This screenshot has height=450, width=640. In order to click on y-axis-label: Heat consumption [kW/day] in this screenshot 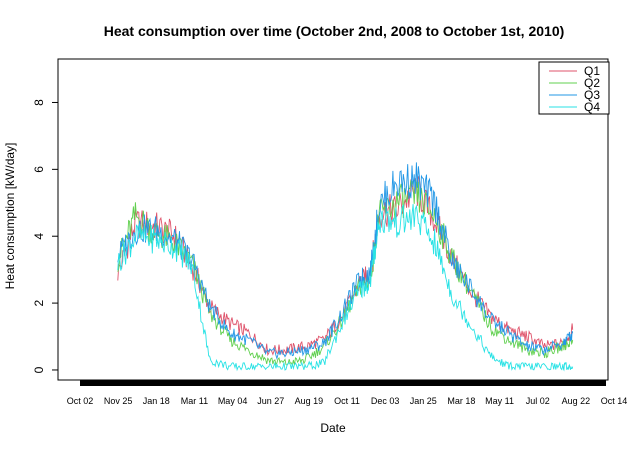, I will do `click(10, 216)`.